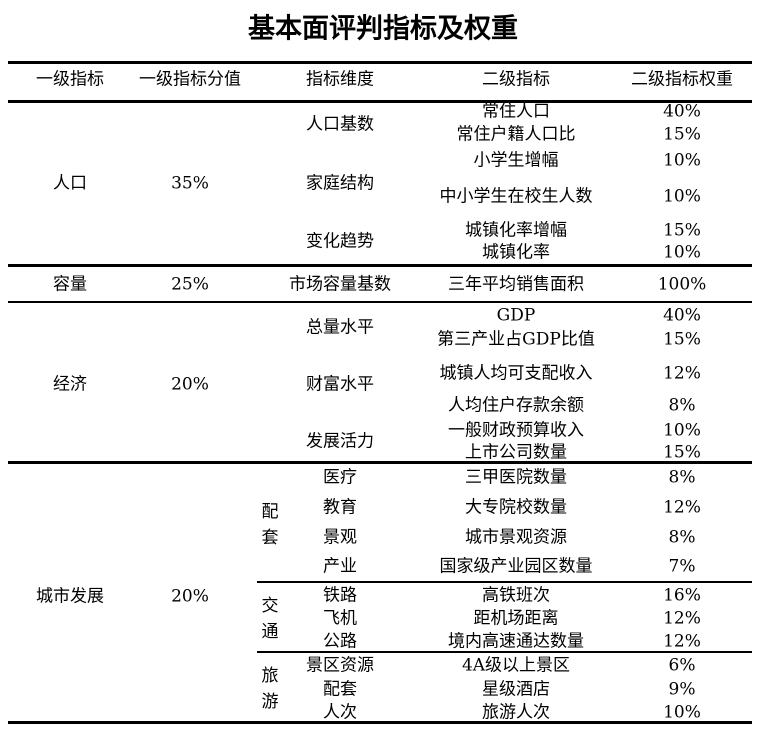  What do you see at coordinates (516, 405) in the screenshot?
I see `secondary-indicator: 人均住户存款余额` at bounding box center [516, 405].